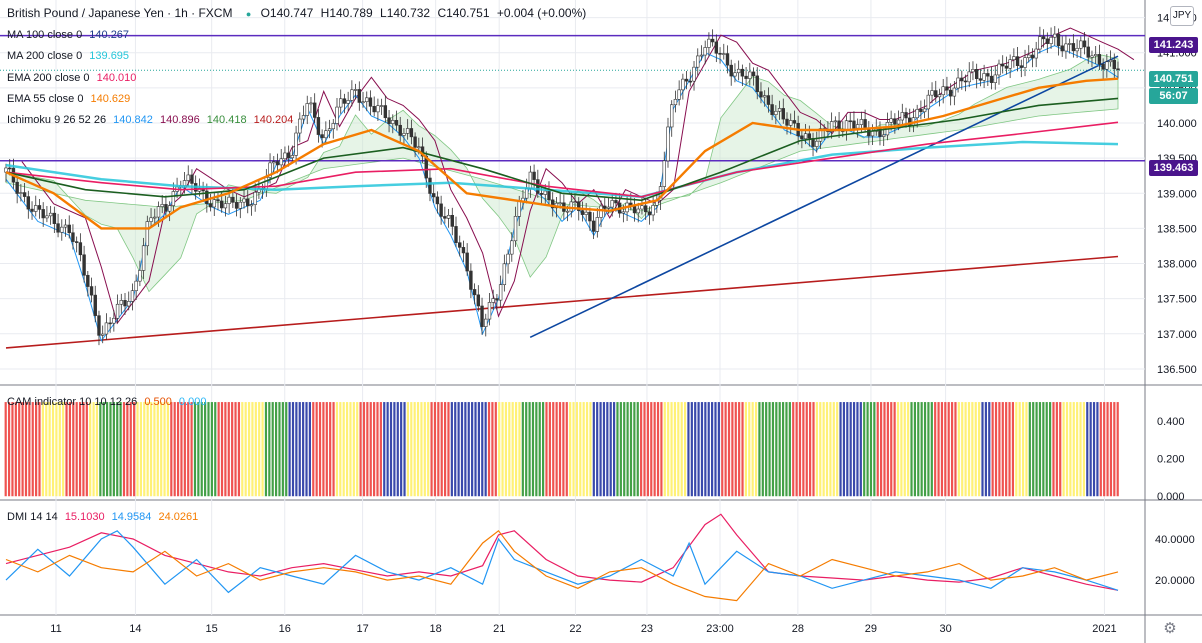  Describe the element at coordinates (362, 629) in the screenshot. I see `time-tick-label: 17` at that location.